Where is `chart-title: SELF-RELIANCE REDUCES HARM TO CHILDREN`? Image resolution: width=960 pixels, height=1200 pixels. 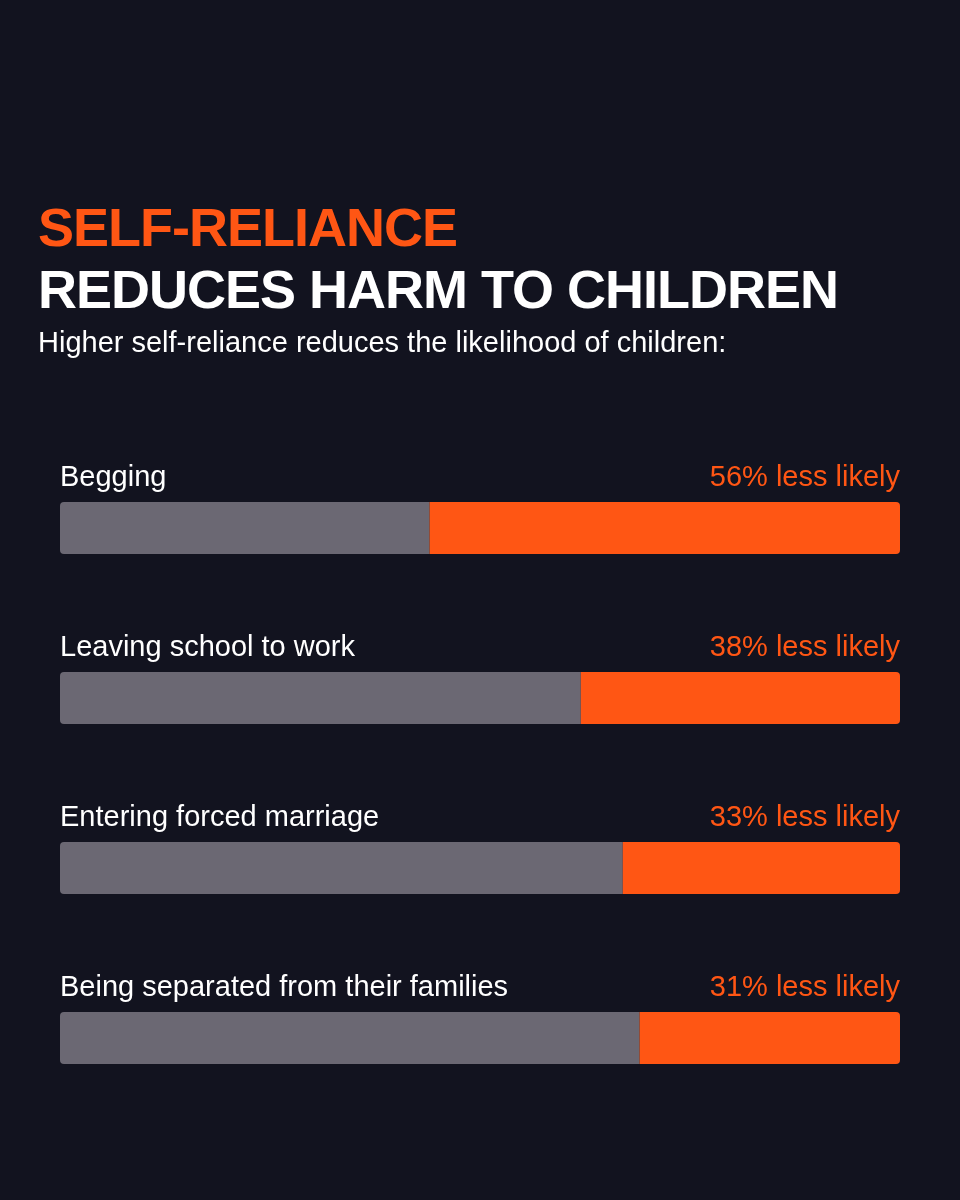 chart-title: SELF-RELIANCE REDUCES HARM TO CHILDREN is located at coordinates (438, 258).